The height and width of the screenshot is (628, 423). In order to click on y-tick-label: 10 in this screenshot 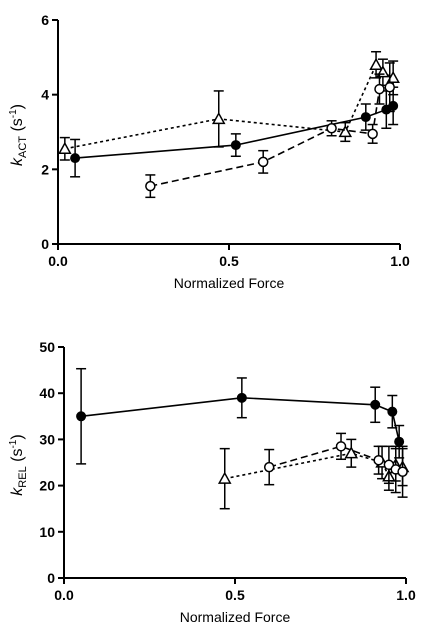, I will do `click(47, 532)`.